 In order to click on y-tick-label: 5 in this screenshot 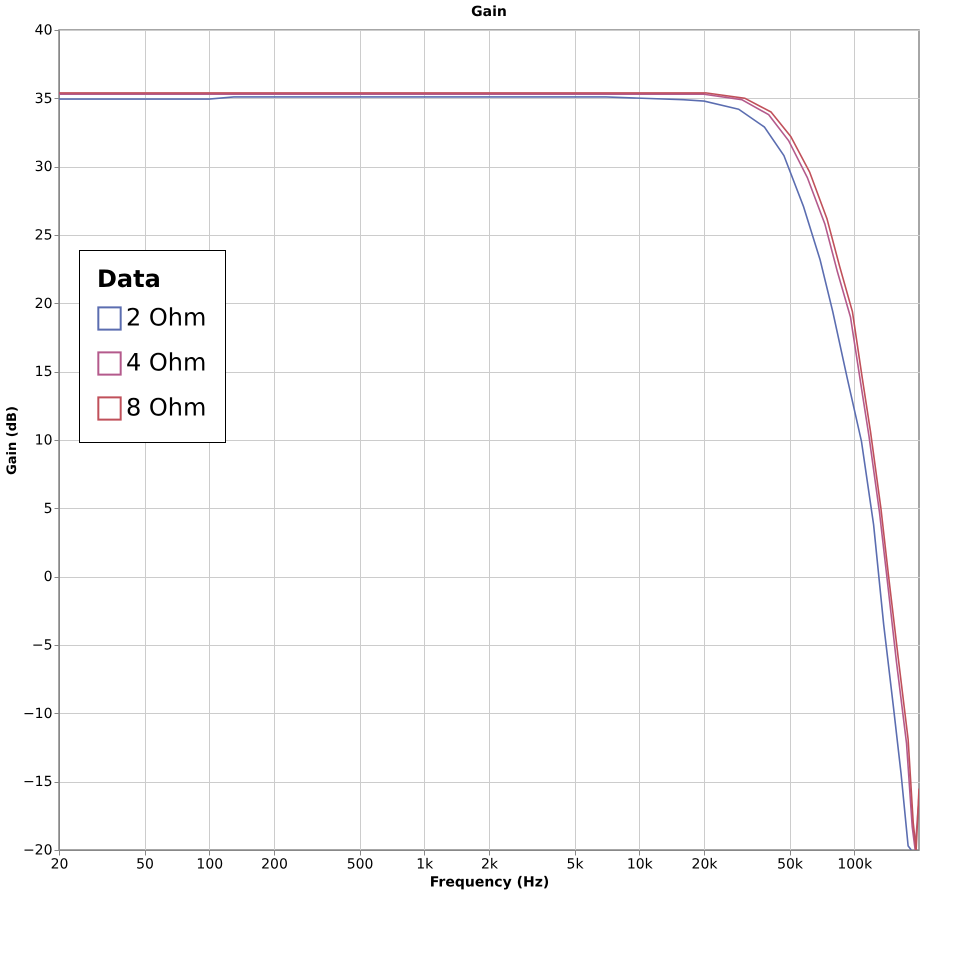, I will do `click(48, 508)`.